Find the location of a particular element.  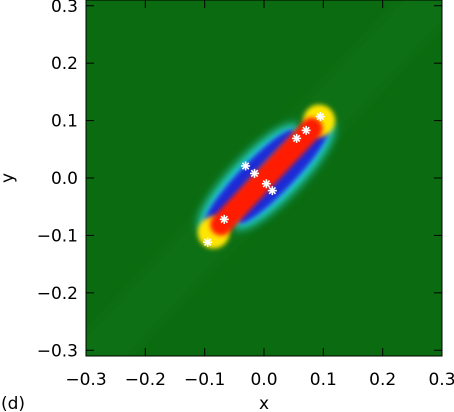

panel-label: (d) is located at coordinates (13, 403).